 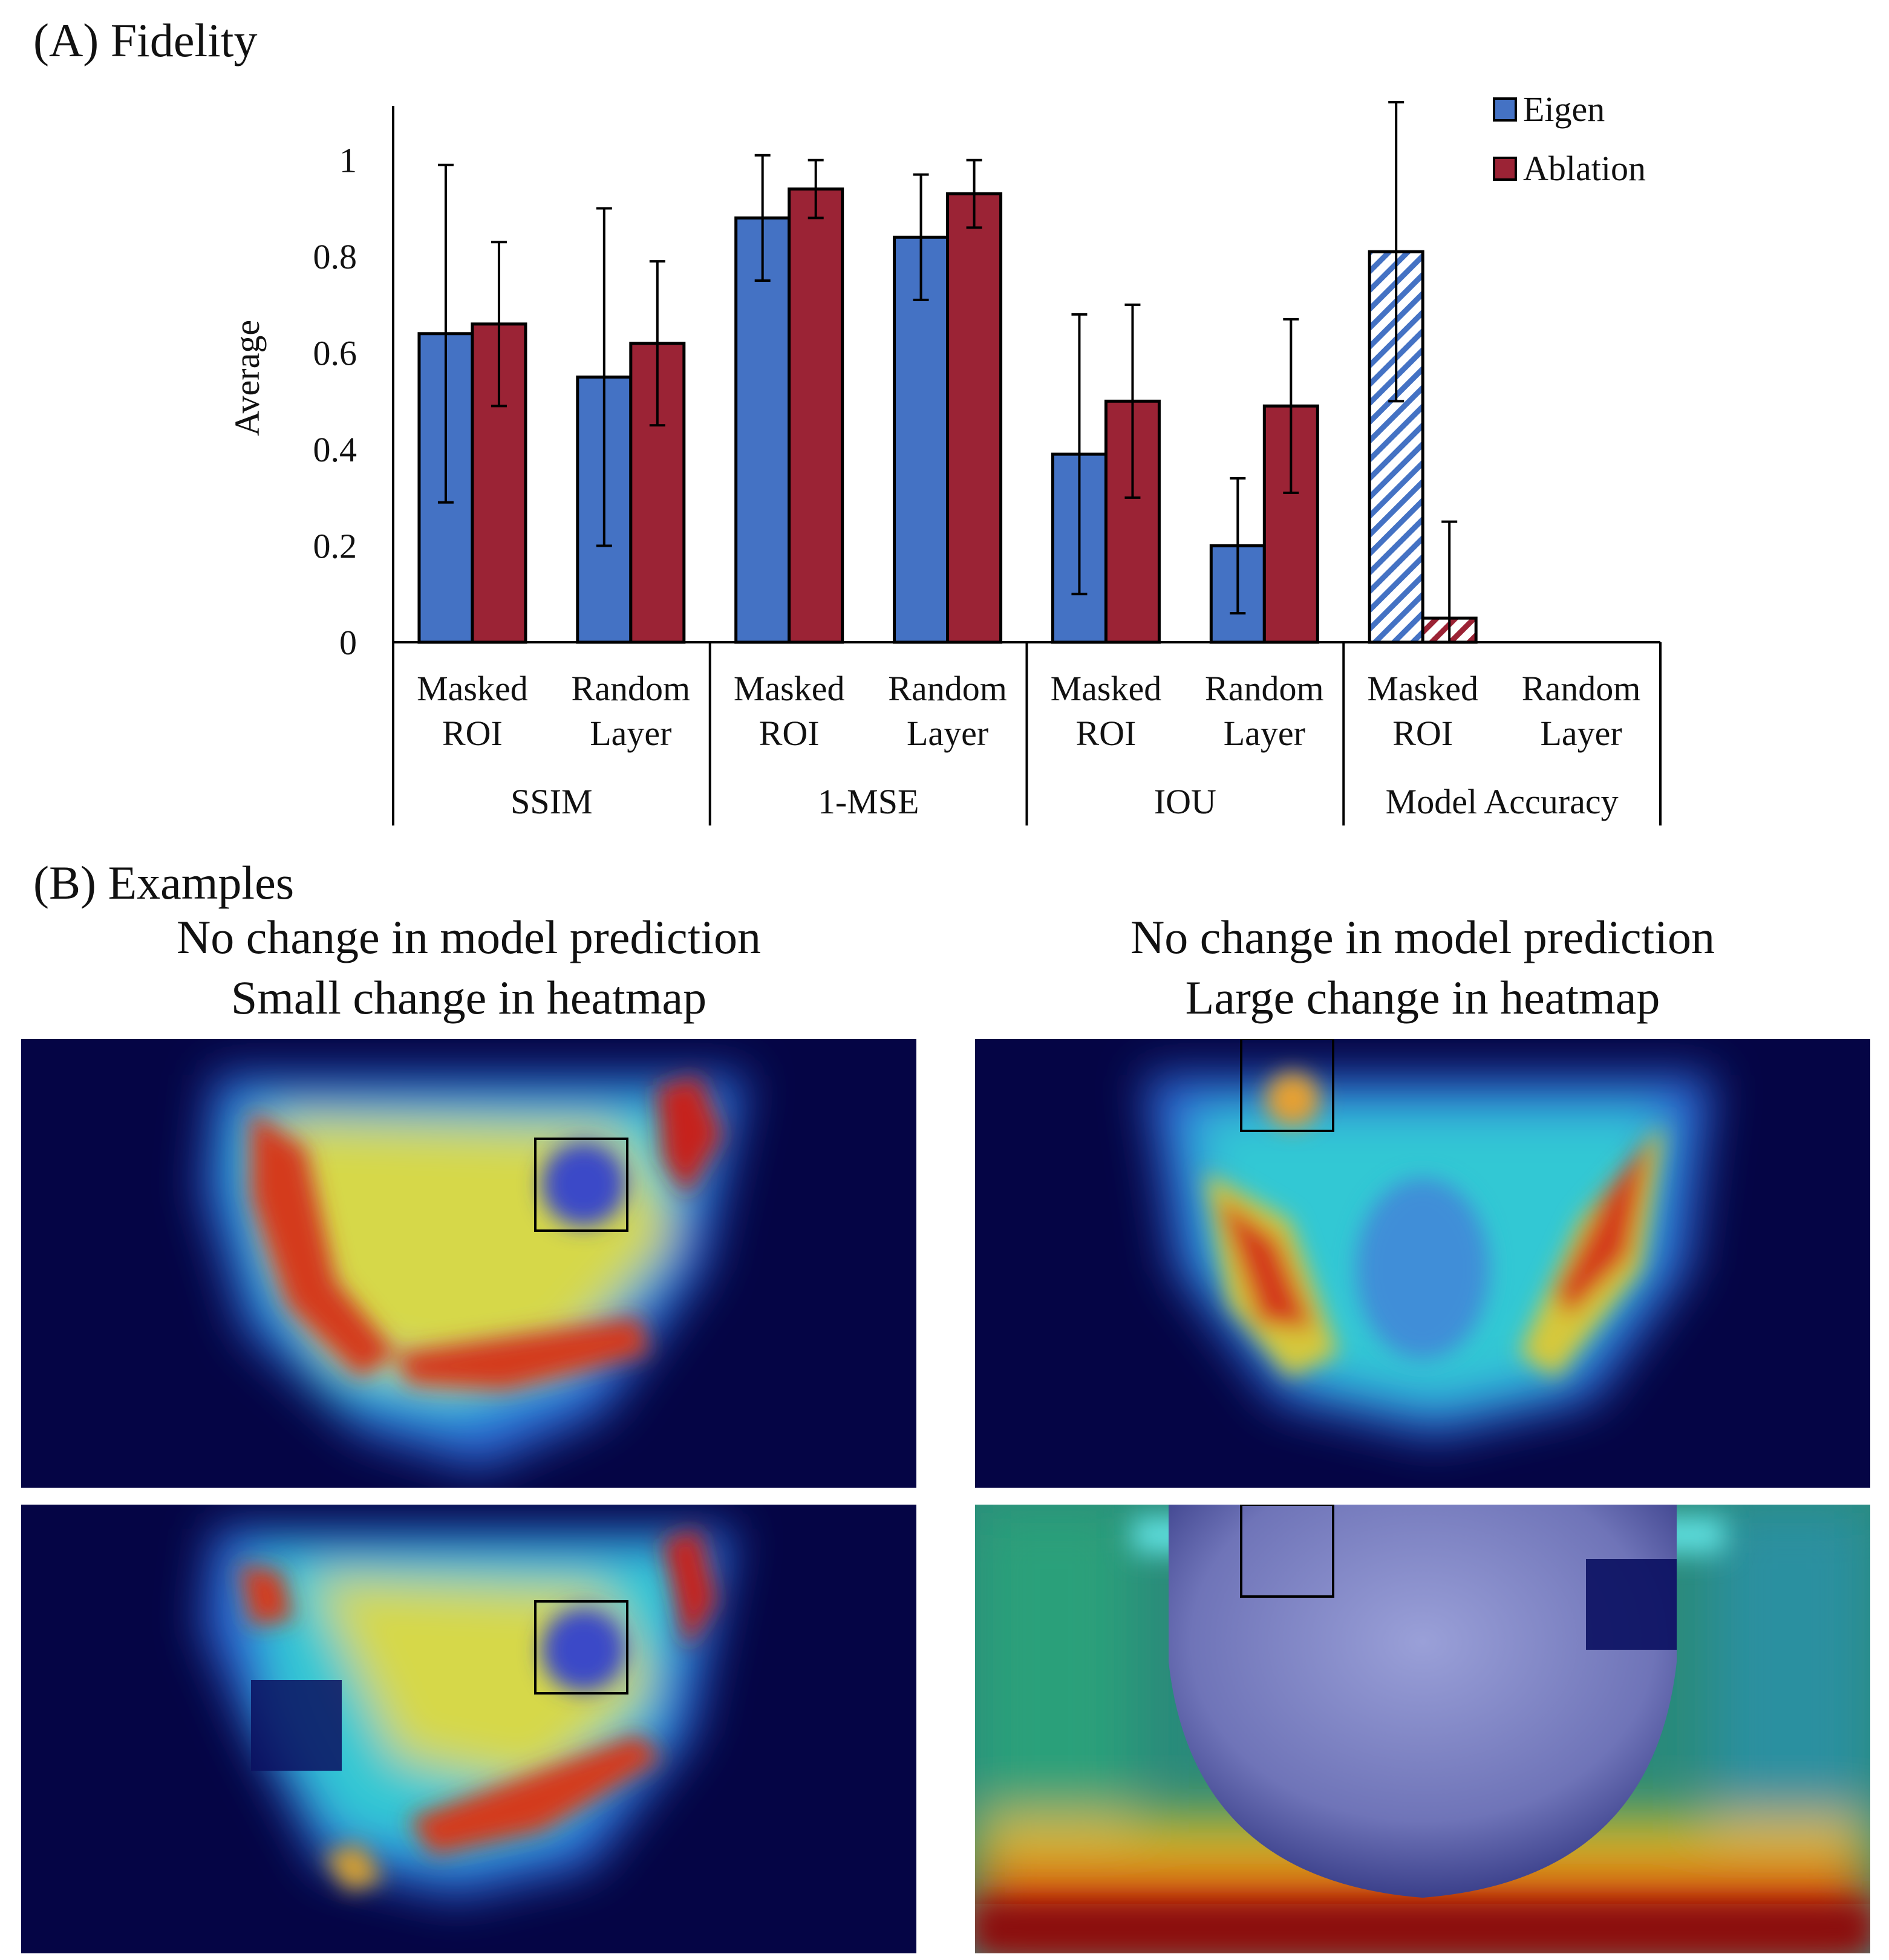 I want to click on x-group-label: IOU, so click(x=1185, y=801).